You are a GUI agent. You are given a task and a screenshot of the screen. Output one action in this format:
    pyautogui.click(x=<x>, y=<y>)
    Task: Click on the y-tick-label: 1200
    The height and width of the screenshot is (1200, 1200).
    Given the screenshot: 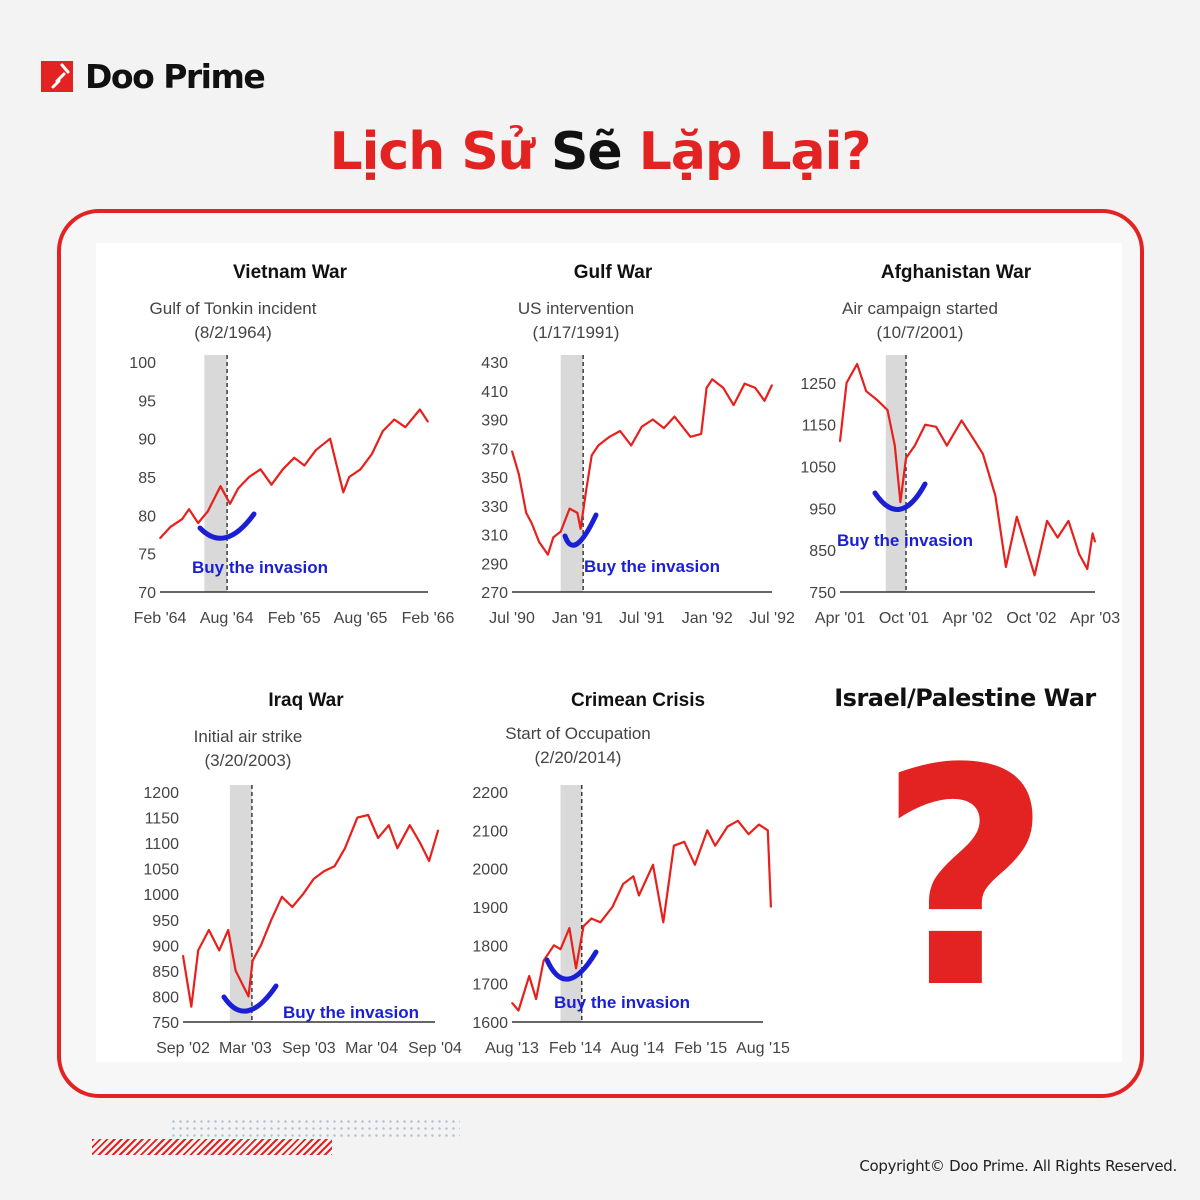 What is the action you would take?
    pyautogui.click(x=161, y=793)
    